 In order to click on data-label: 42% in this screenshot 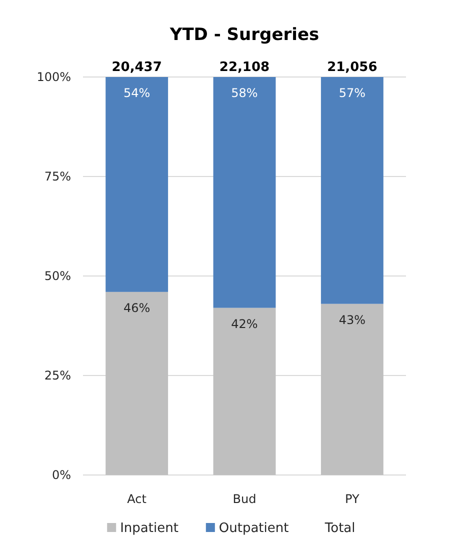, I will do `click(244, 323)`.